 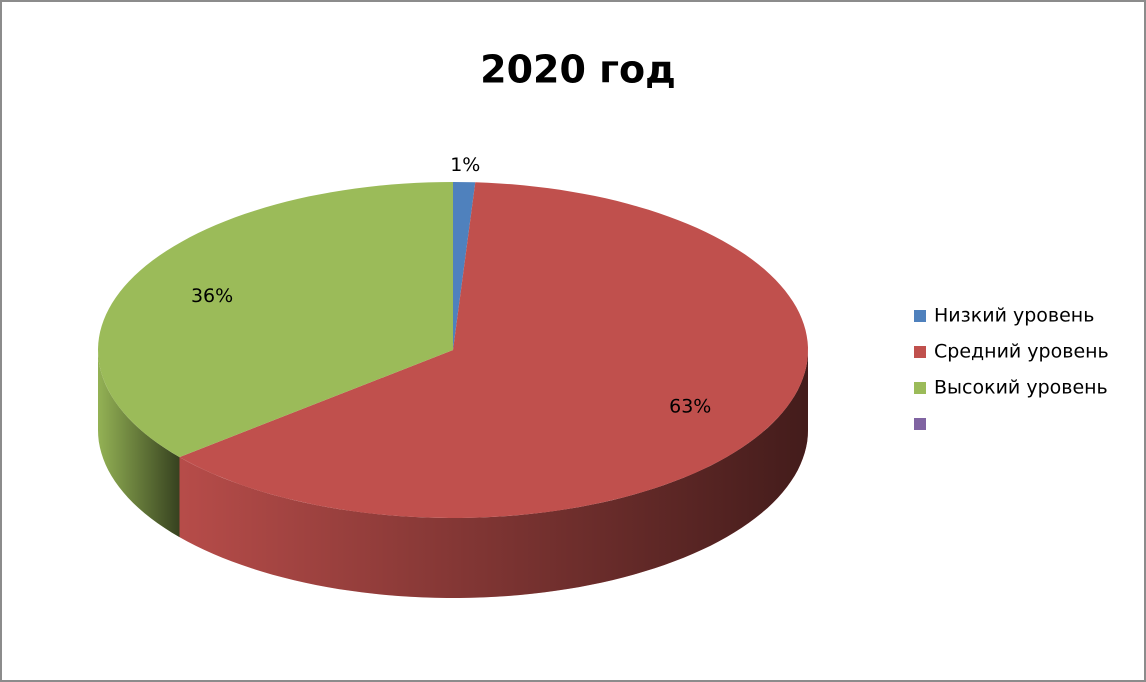 What do you see at coordinates (139, 444) in the screenshot?
I see `pie-side-shade` at bounding box center [139, 444].